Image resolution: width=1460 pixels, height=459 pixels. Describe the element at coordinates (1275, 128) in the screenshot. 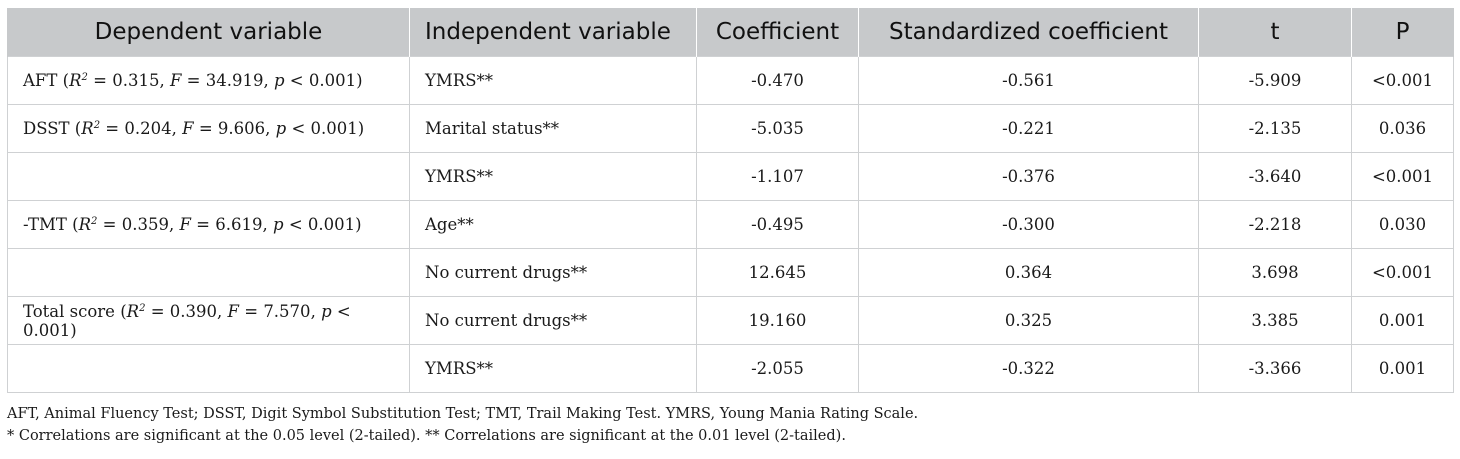

I see `cell-t-value: -2.135` at that location.